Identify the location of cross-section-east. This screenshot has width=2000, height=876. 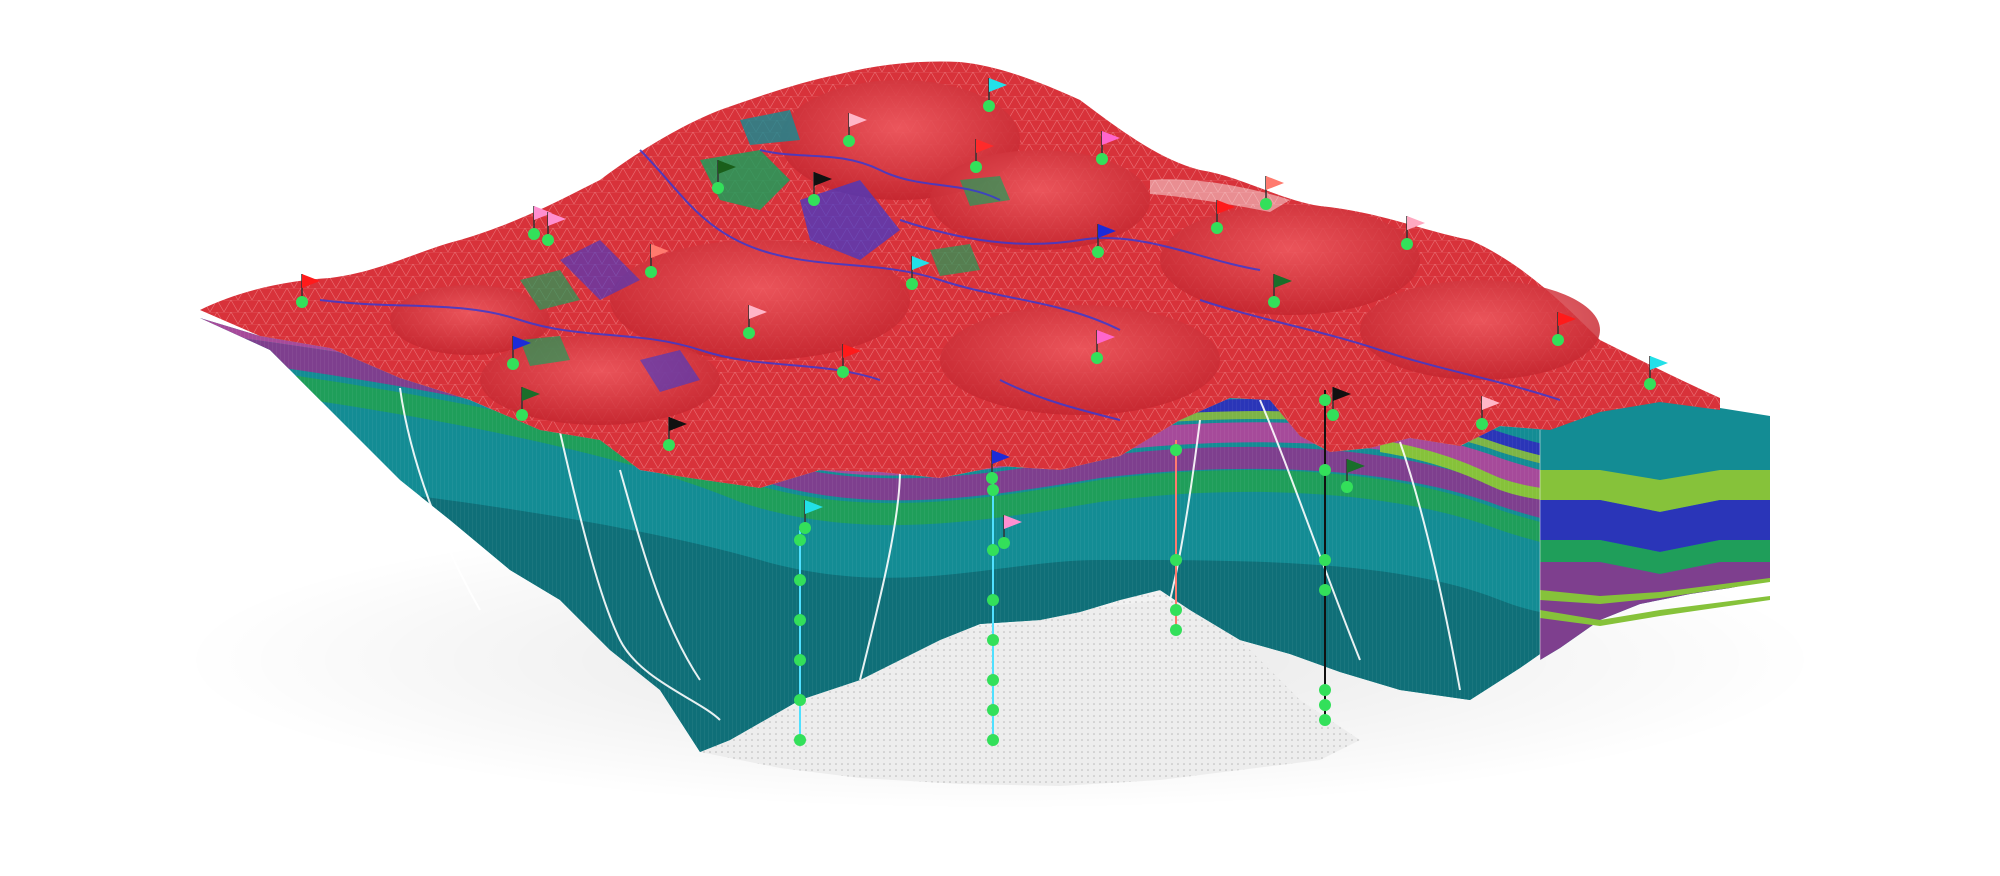
(1654, 530).